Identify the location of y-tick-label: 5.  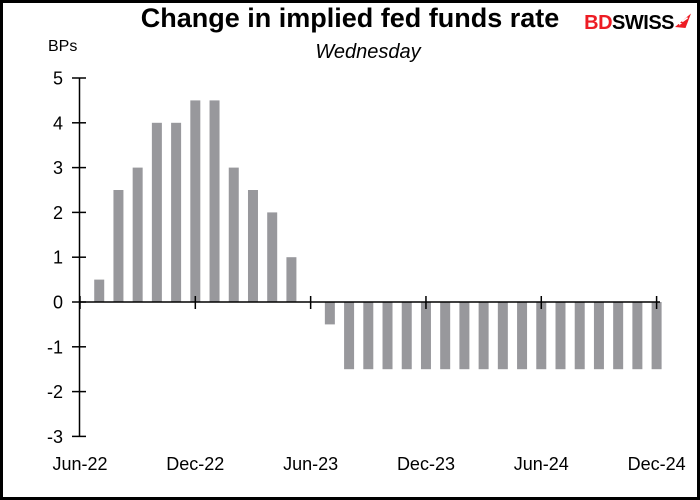
(58, 79).